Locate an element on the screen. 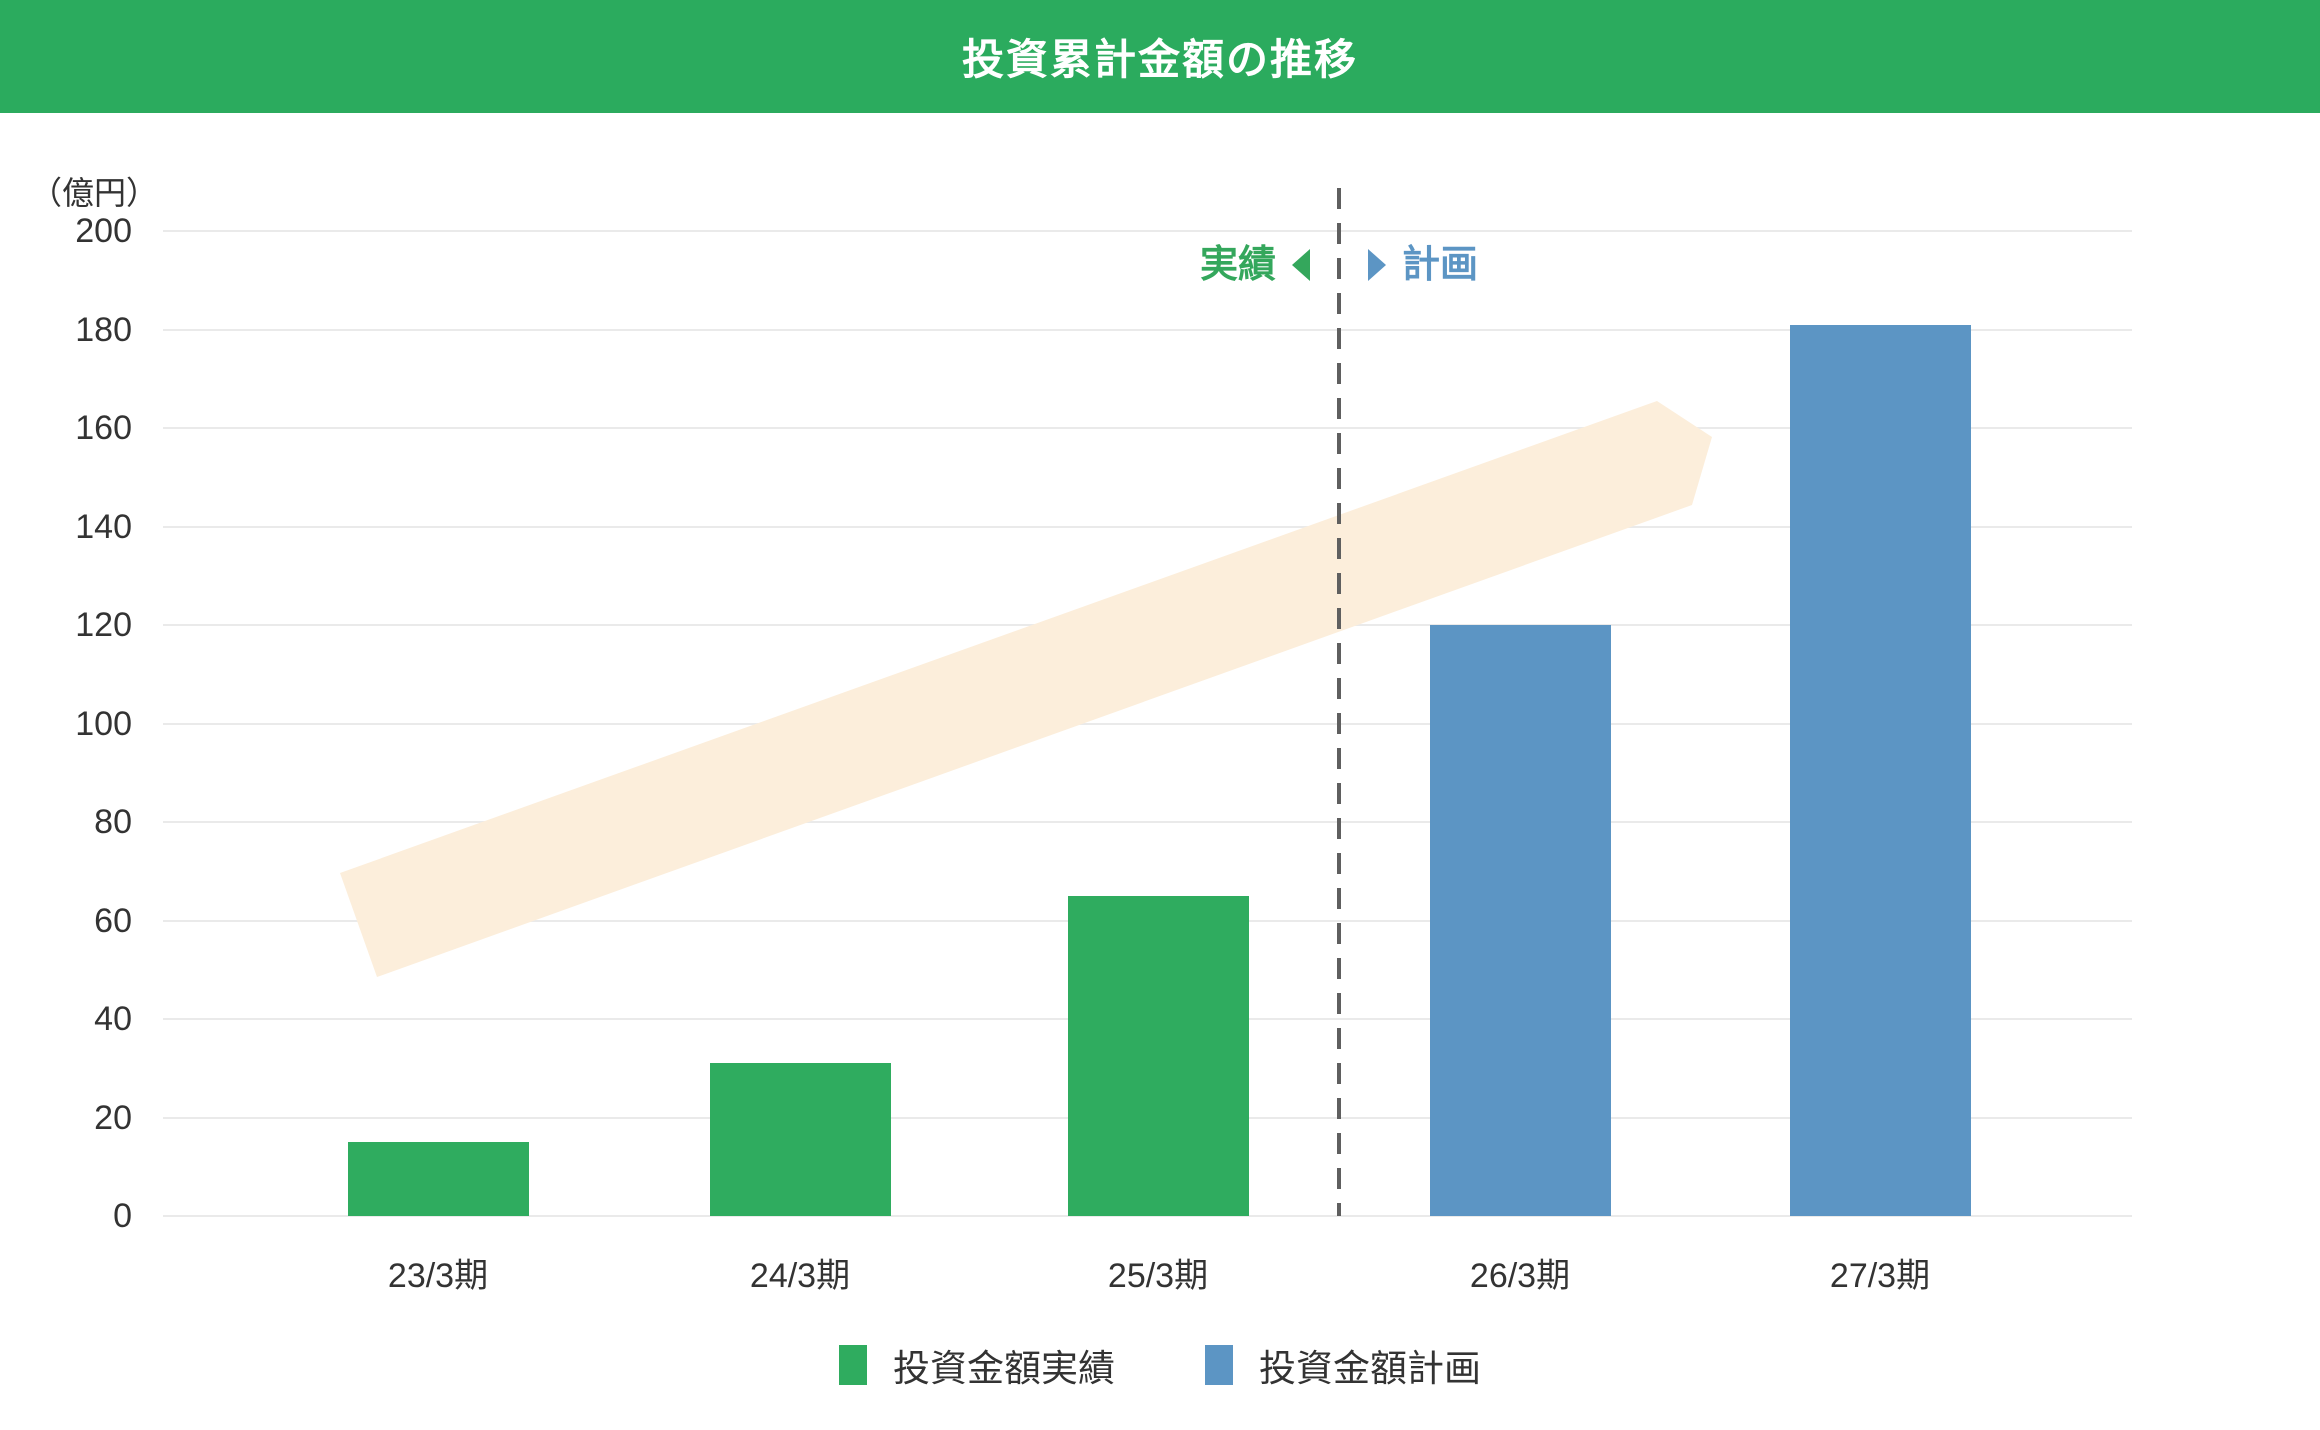 The image size is (2320, 1430). y-axis-tick-140: 140 is located at coordinates (103, 526).